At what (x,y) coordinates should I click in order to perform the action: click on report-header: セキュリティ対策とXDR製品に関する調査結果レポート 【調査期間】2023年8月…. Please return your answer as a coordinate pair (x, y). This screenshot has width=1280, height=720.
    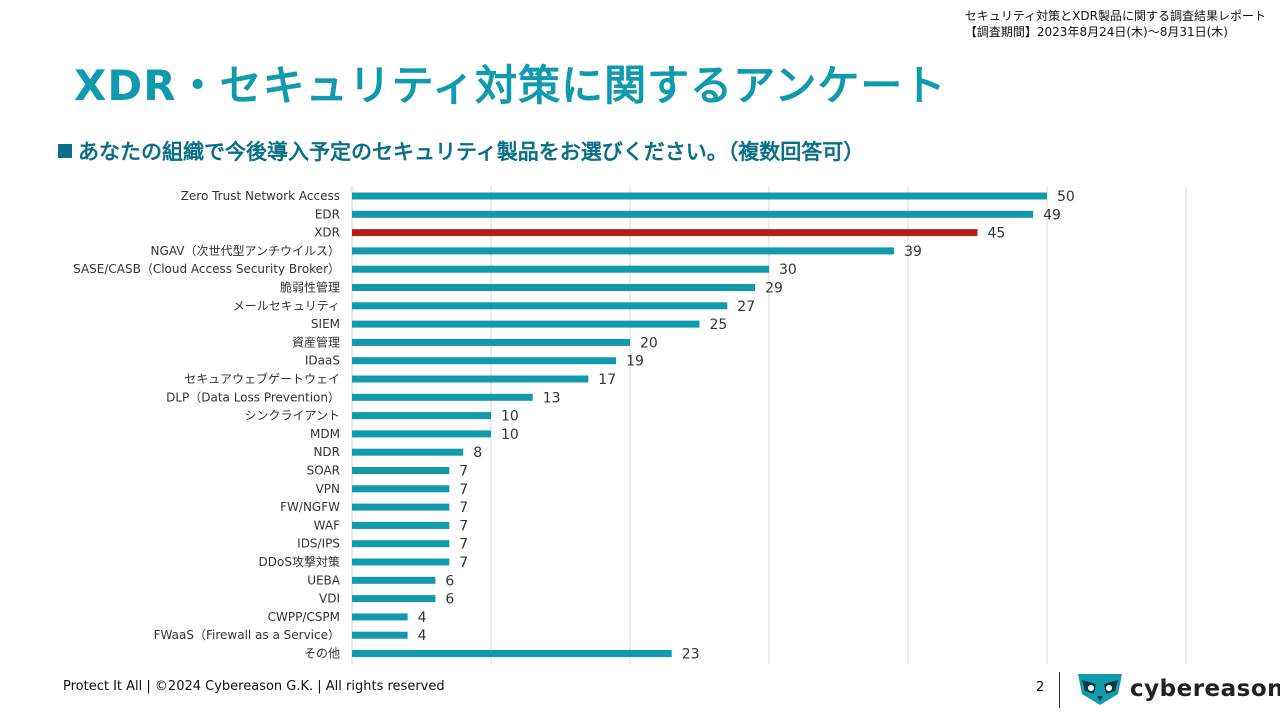
    Looking at the image, I should click on (1115, 24).